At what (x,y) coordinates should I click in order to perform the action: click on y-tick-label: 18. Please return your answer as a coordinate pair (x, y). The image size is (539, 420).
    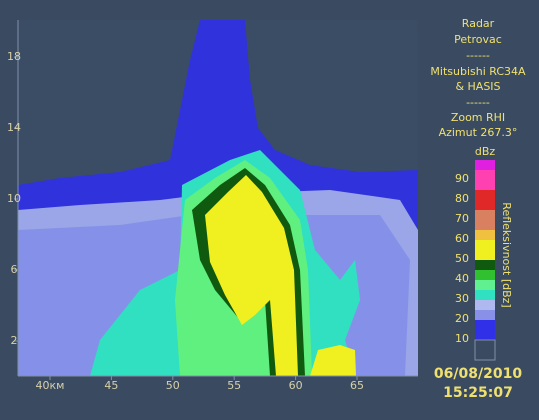
    Looking at the image, I should click on (14, 56).